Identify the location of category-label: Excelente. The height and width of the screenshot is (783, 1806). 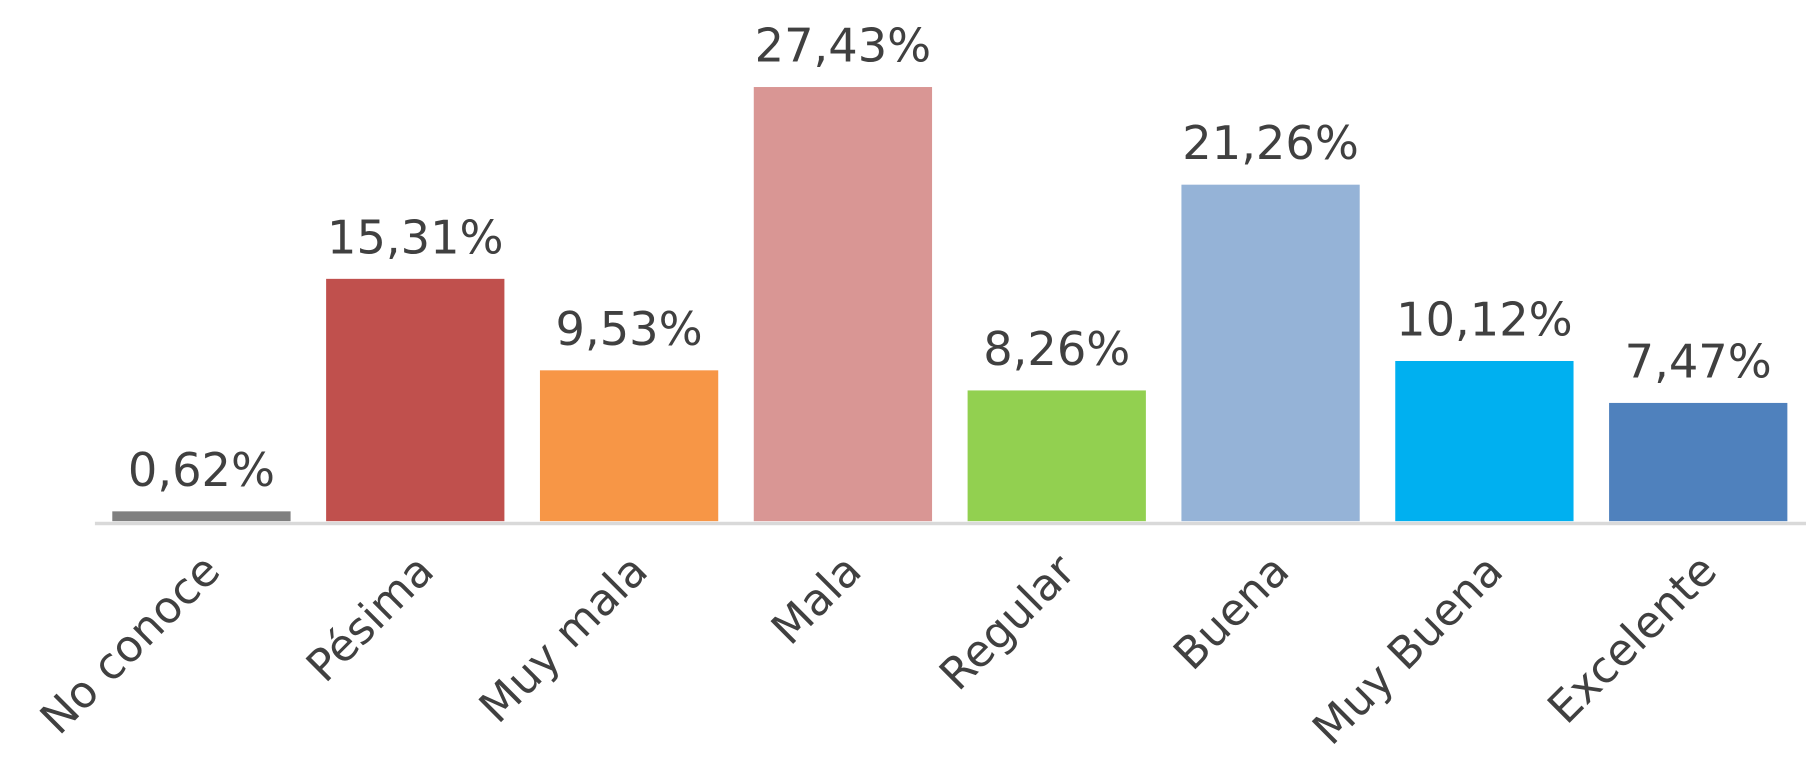
(1632, 639).